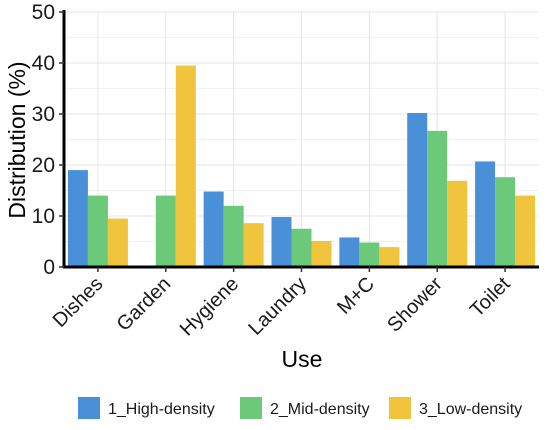 The width and height of the screenshot is (550, 430). I want to click on x-tick-label: Toilet, so click(490, 297).